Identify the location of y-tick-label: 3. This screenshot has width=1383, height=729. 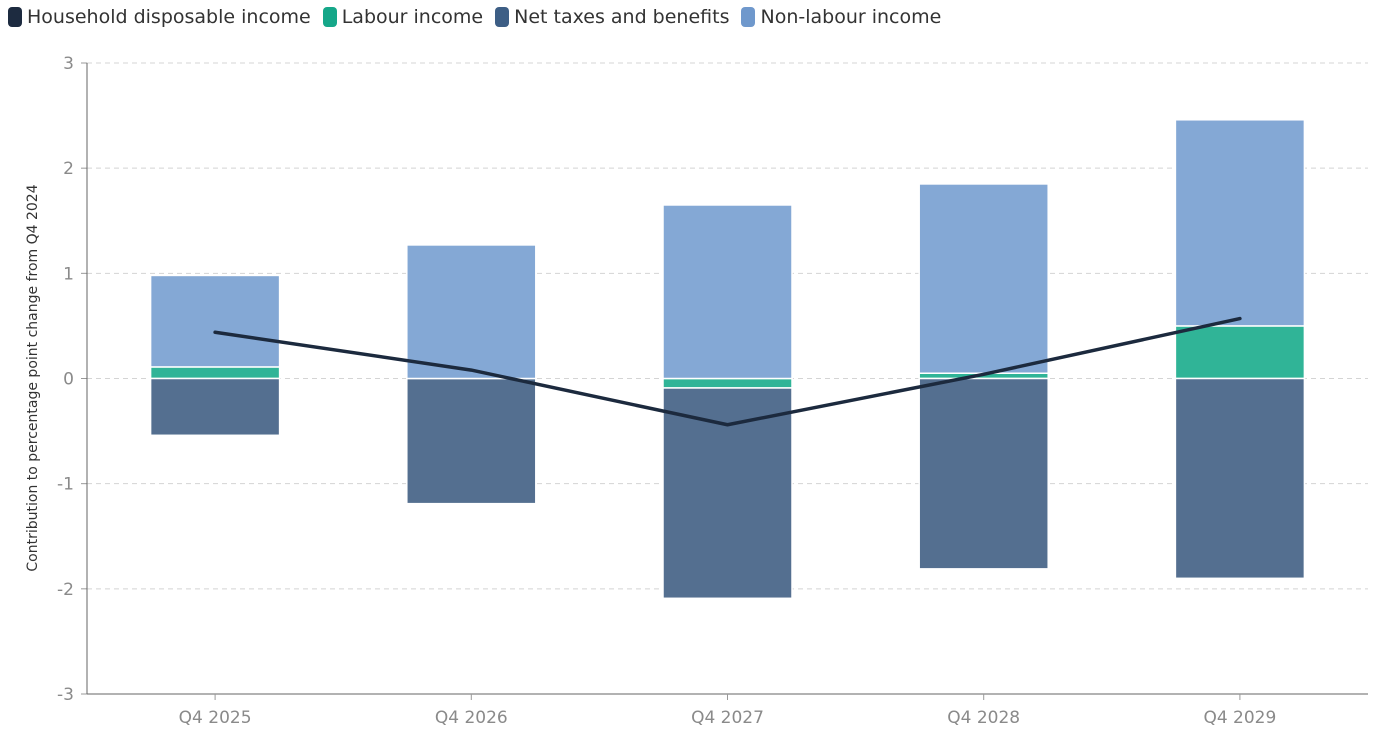
(68, 64).